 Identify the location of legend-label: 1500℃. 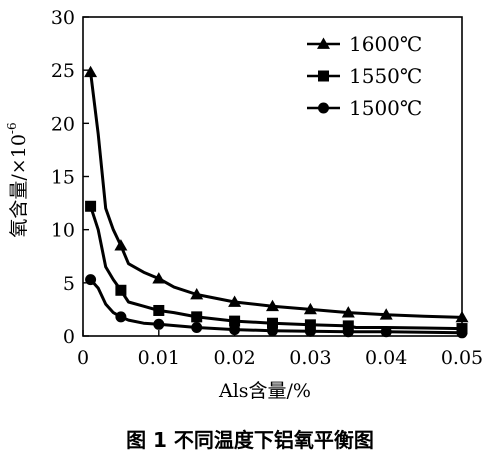
(385, 108).